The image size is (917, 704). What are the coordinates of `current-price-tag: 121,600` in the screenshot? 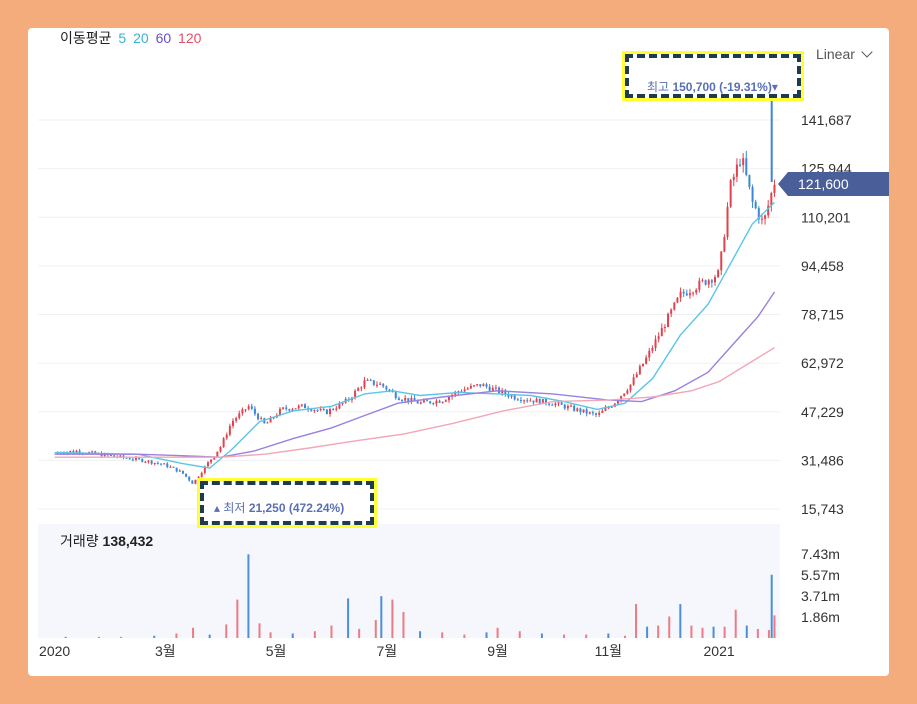 It's located at (833, 184).